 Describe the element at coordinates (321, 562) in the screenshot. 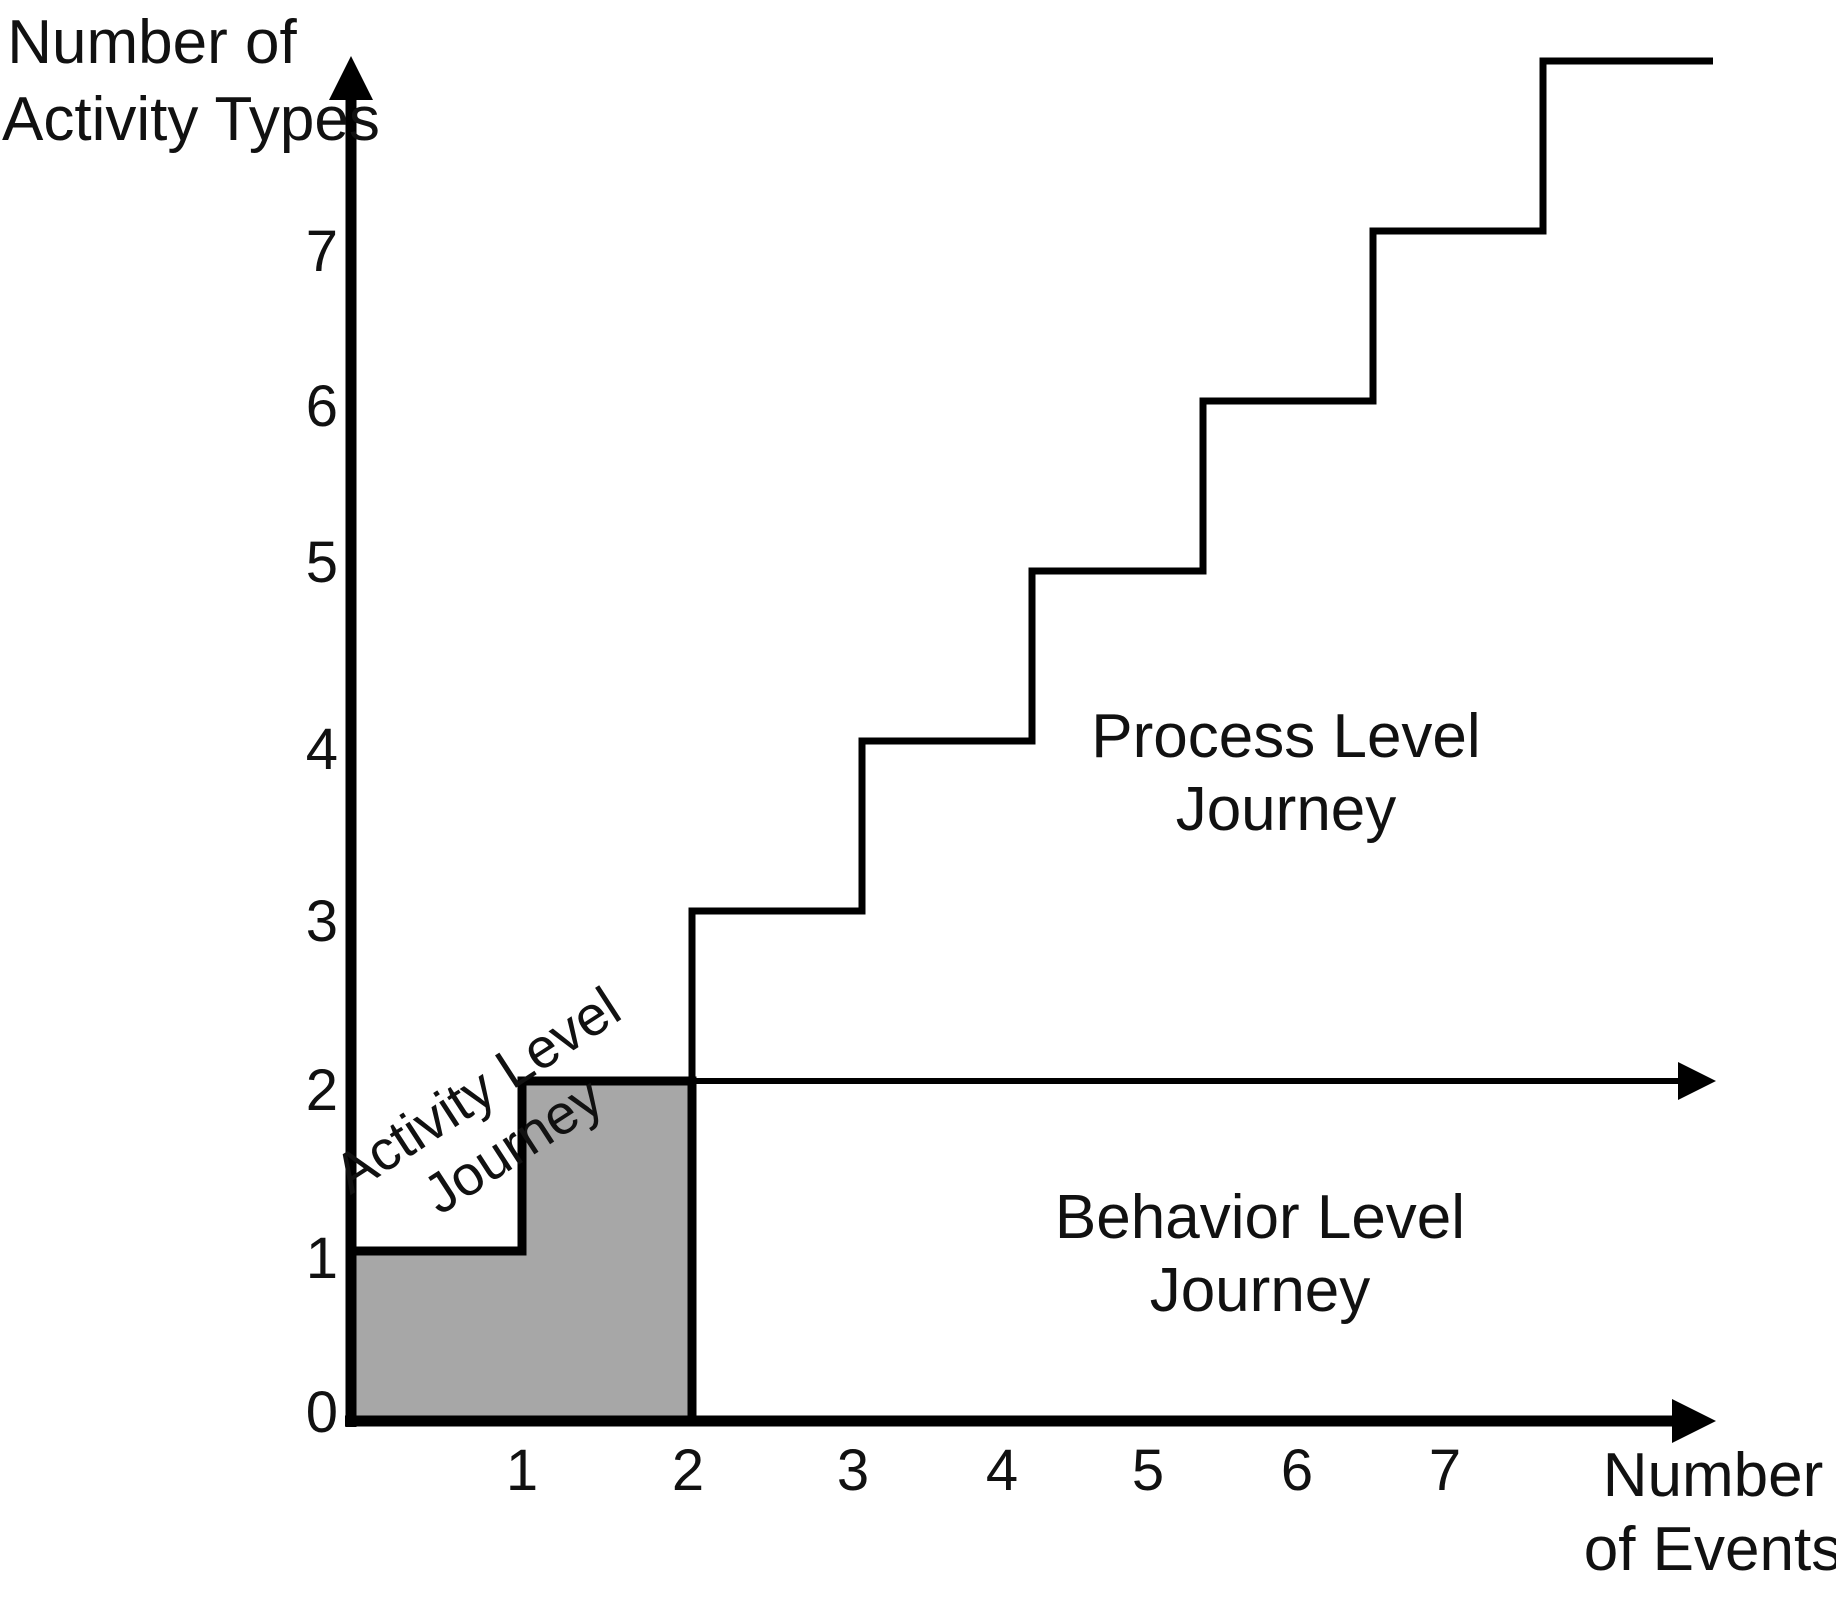

I see `y-tick-5: 5` at that location.